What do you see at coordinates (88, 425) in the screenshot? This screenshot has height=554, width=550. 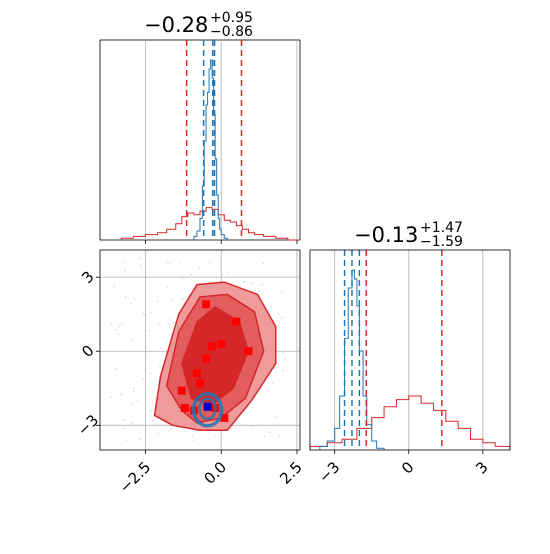 I see `joint-y-tick-label-2: −3` at bounding box center [88, 425].